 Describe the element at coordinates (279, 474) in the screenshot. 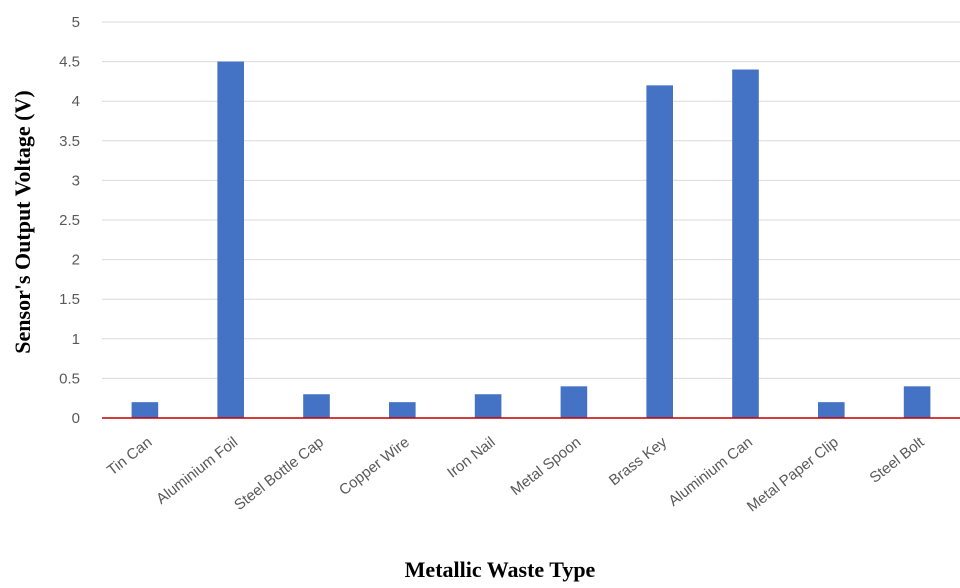

I see `x-tick-label: Steel Bottle Cap` at that location.